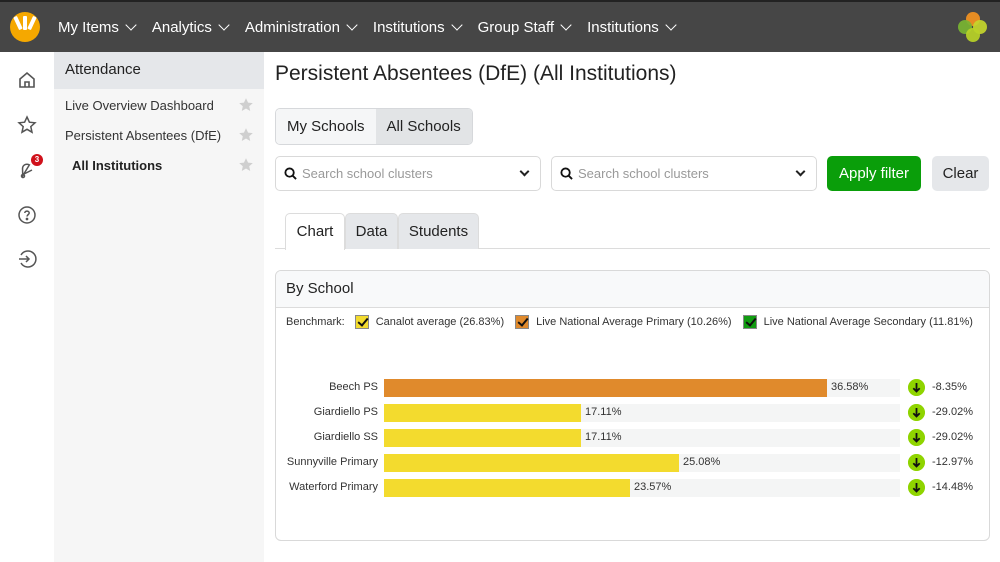 Image resolution: width=1000 pixels, height=562 pixels. I want to click on search-icon, so click(566, 173).